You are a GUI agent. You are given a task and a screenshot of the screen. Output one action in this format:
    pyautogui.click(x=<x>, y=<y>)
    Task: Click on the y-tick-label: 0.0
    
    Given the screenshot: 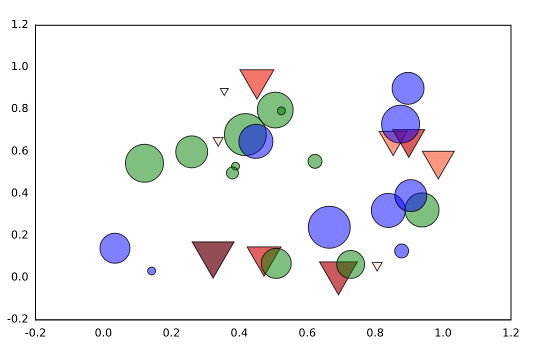 What is the action you would take?
    pyautogui.click(x=19, y=277)
    